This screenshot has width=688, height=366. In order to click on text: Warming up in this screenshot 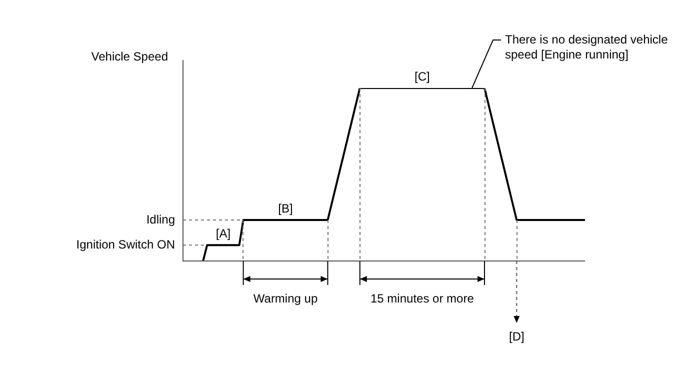, I will do `click(285, 298)`.